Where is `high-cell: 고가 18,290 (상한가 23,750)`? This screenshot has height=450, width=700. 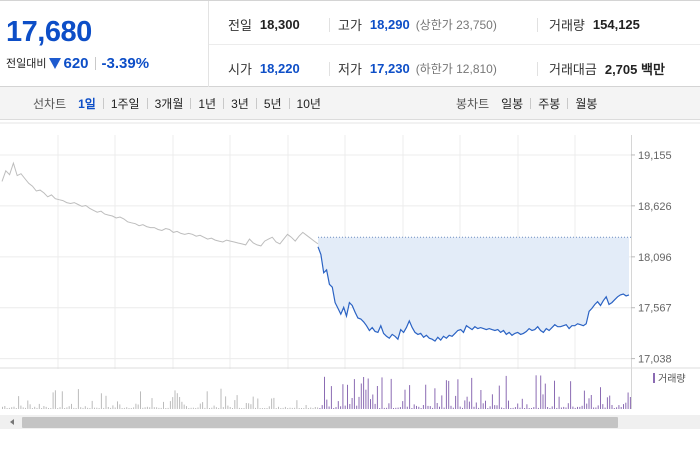
high-cell: 고가 18,290 (상한가 23,750) is located at coordinates (417, 24).